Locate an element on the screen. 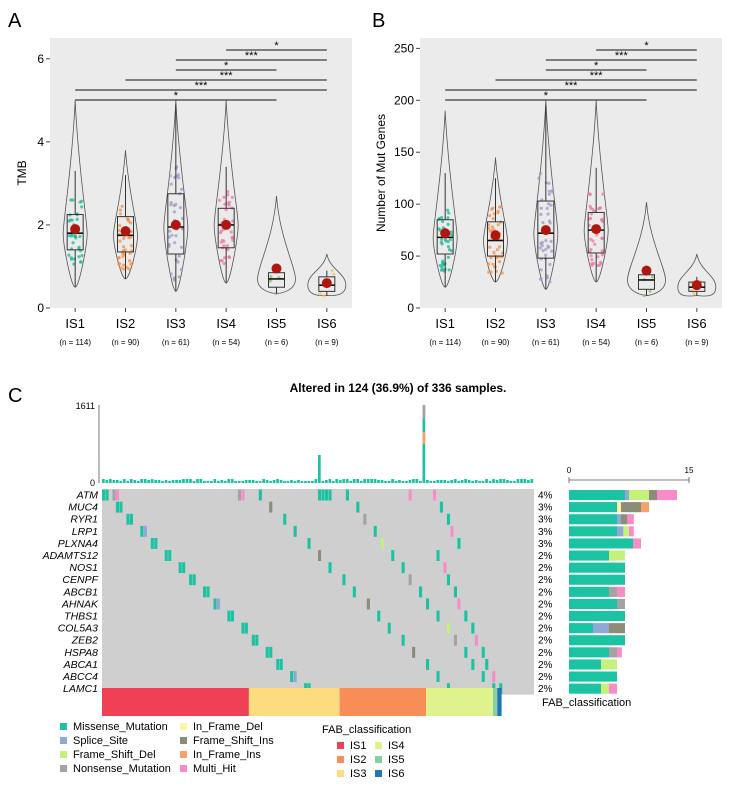 Image resolution: width=731 pixels, height=789 pixels. group-n-label: (n = 54) is located at coordinates (226, 342).